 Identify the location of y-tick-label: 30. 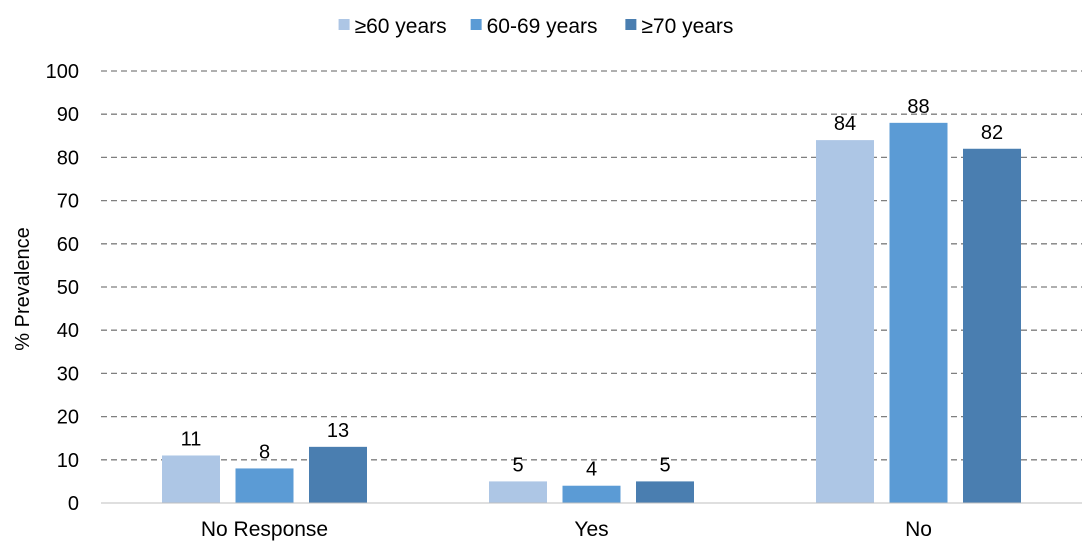
(68, 374).